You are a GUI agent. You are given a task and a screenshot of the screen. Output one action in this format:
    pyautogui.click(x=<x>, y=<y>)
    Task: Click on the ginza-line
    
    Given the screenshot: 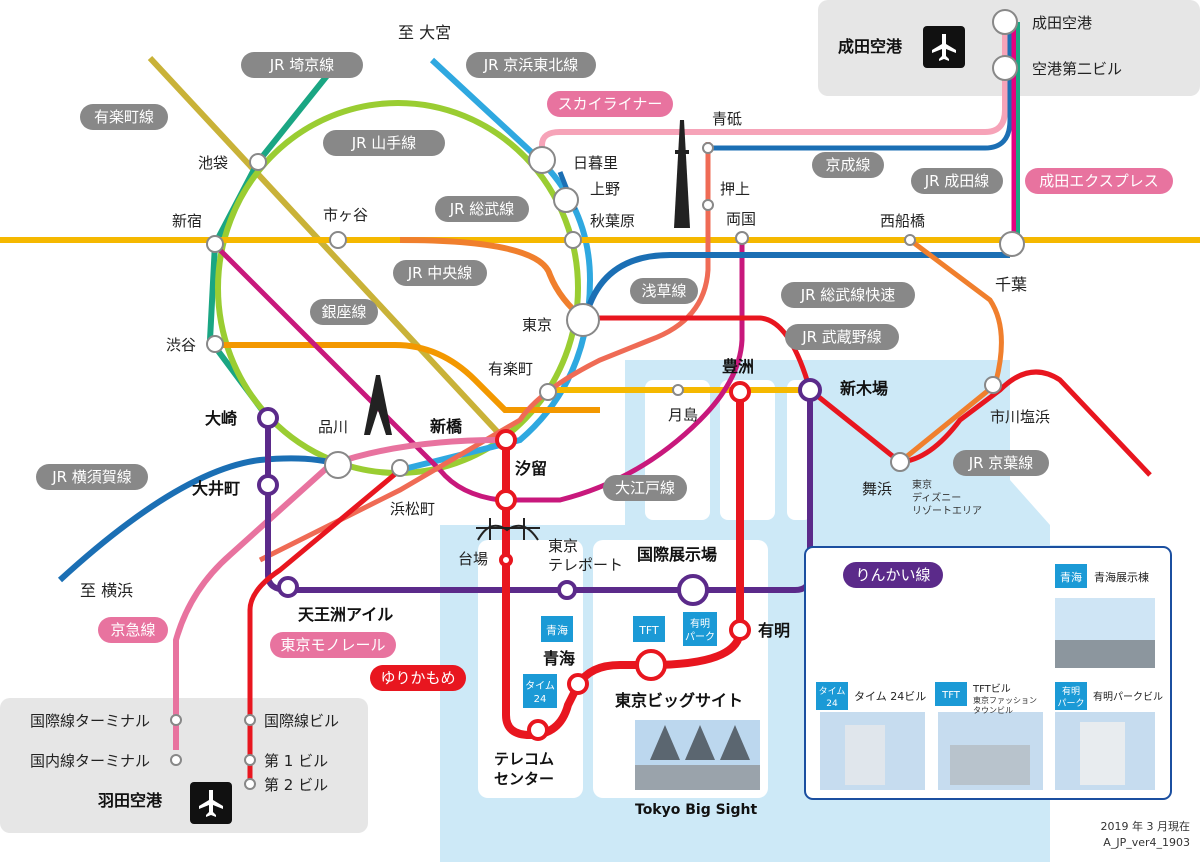 What is the action you would take?
    pyautogui.click(x=407, y=377)
    